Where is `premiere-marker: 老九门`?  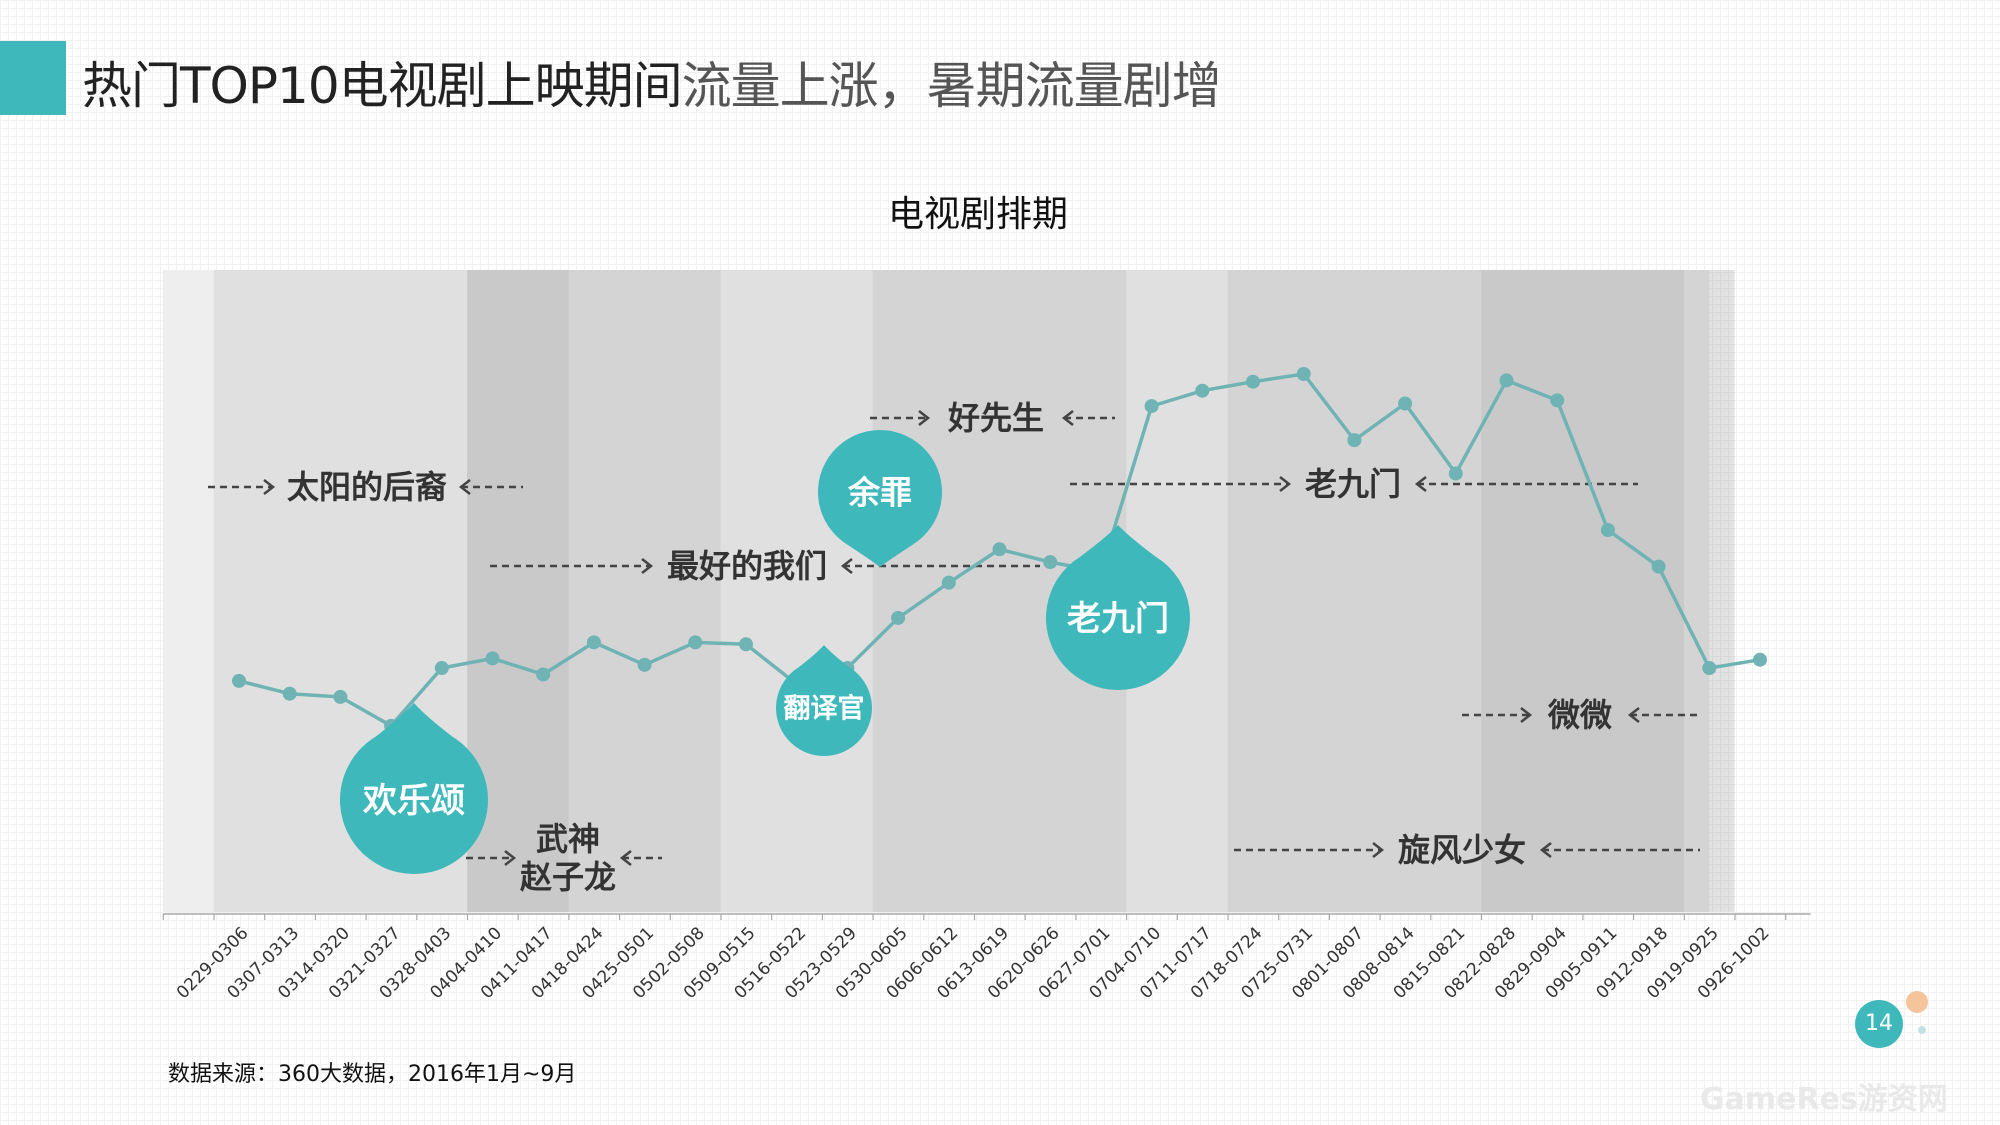 premiere-marker: 老九门 is located at coordinates (1118, 608).